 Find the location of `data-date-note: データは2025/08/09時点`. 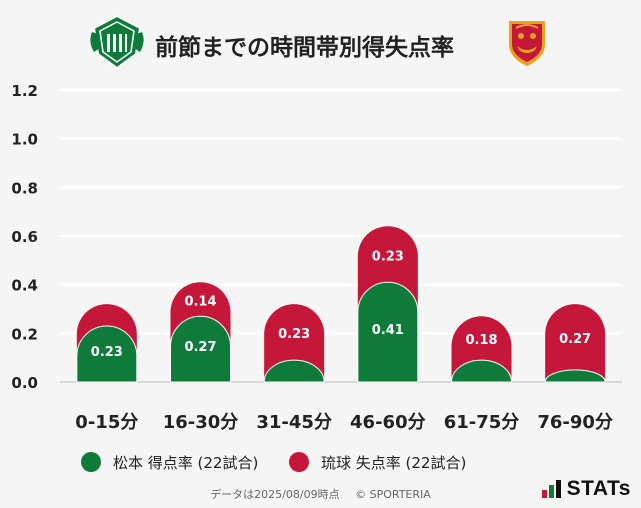

data-date-note: データは2025/08/09時点 is located at coordinates (275, 494).